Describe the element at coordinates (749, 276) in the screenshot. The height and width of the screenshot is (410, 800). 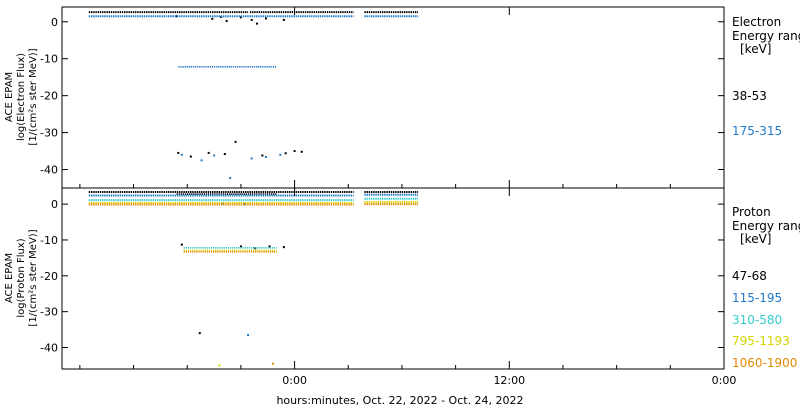
I see `proton-legend-series-1: 47-68` at that location.